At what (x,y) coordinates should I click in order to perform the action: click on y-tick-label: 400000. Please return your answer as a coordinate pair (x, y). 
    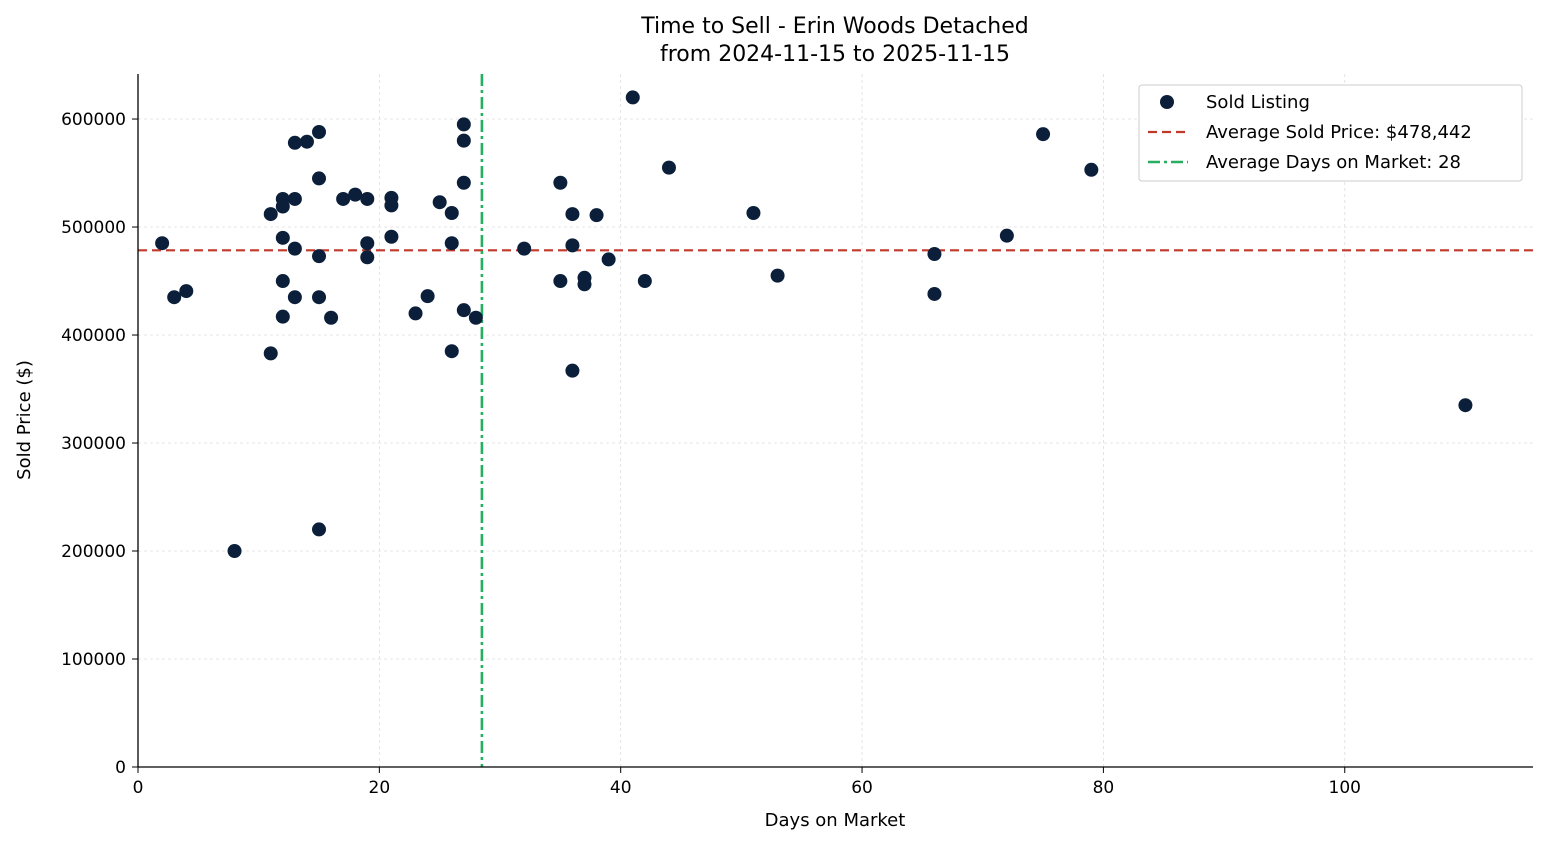
    Looking at the image, I should click on (93, 336).